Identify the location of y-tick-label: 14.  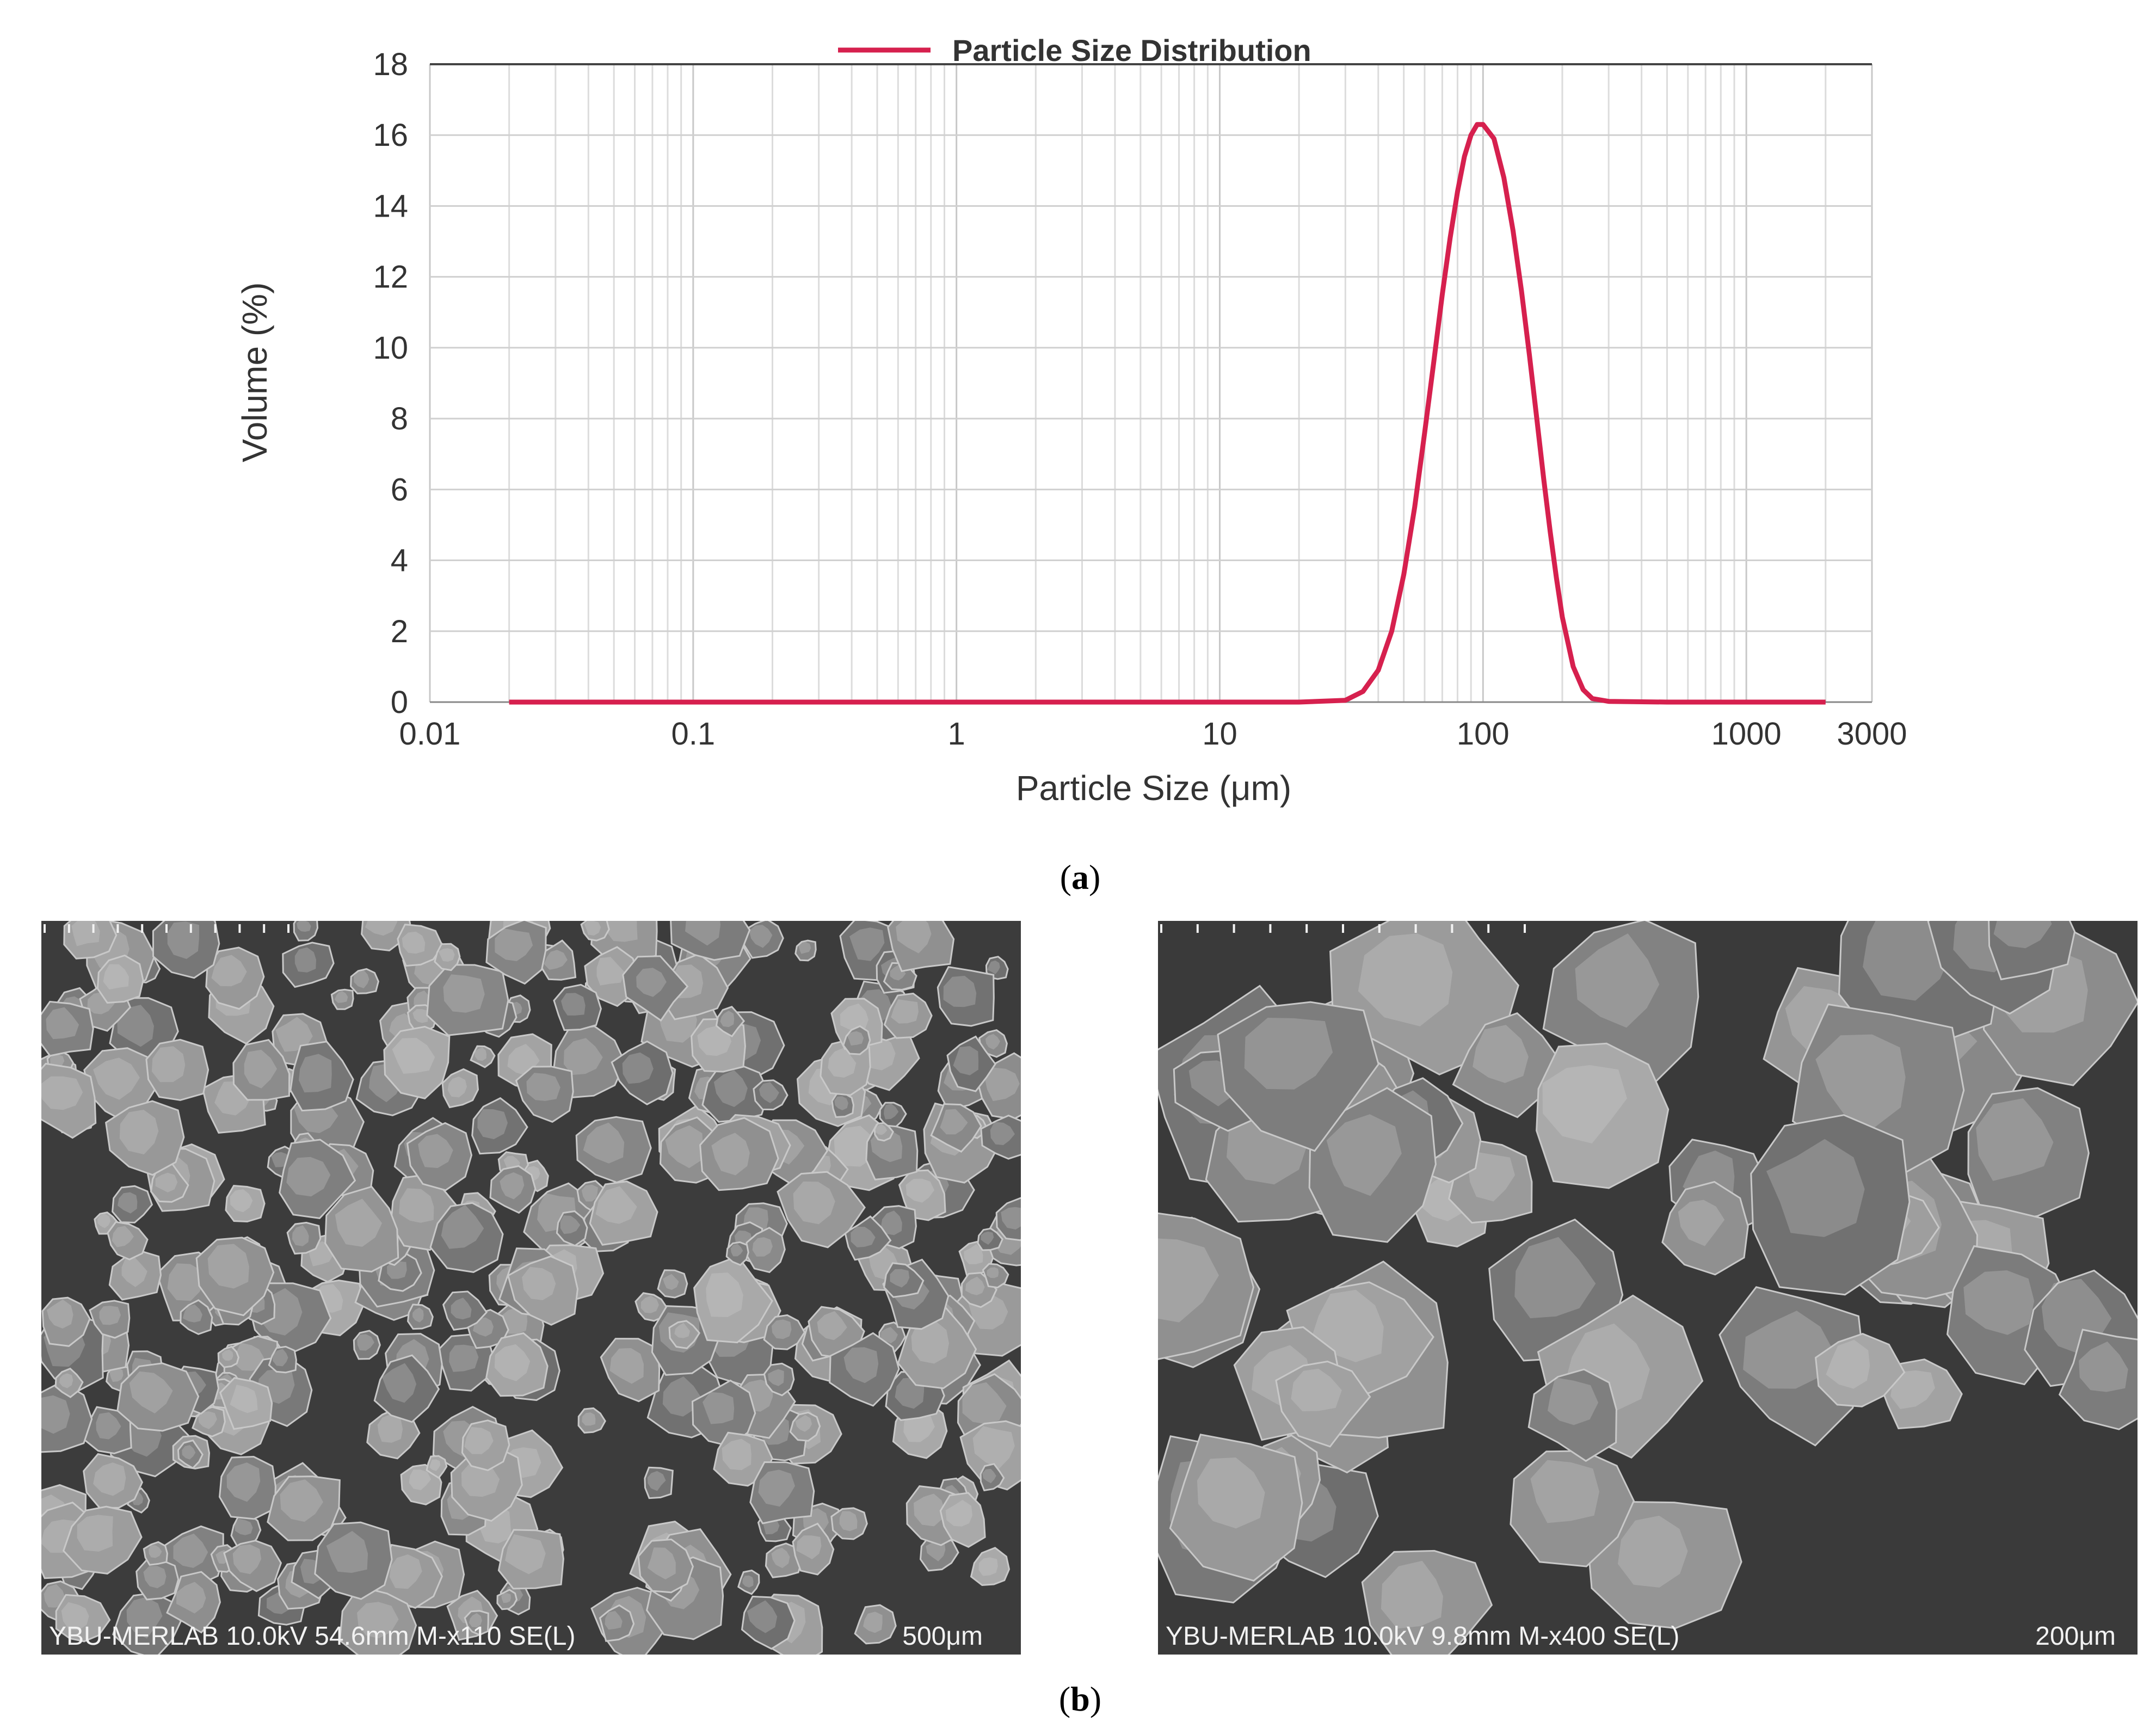
(390, 206).